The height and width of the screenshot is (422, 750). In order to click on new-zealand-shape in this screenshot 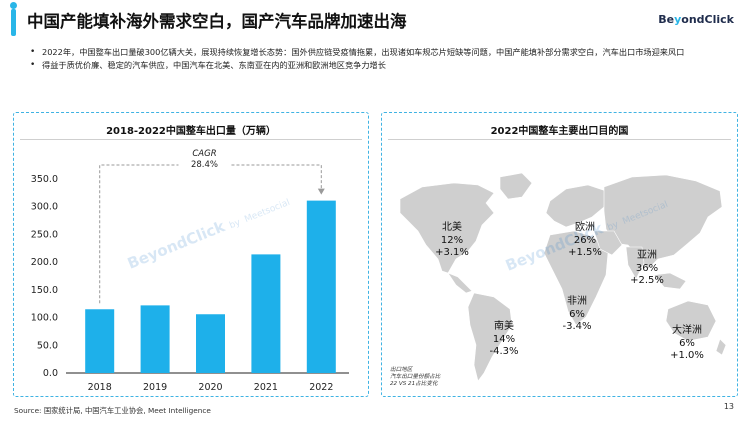, I will do `click(721, 347)`.